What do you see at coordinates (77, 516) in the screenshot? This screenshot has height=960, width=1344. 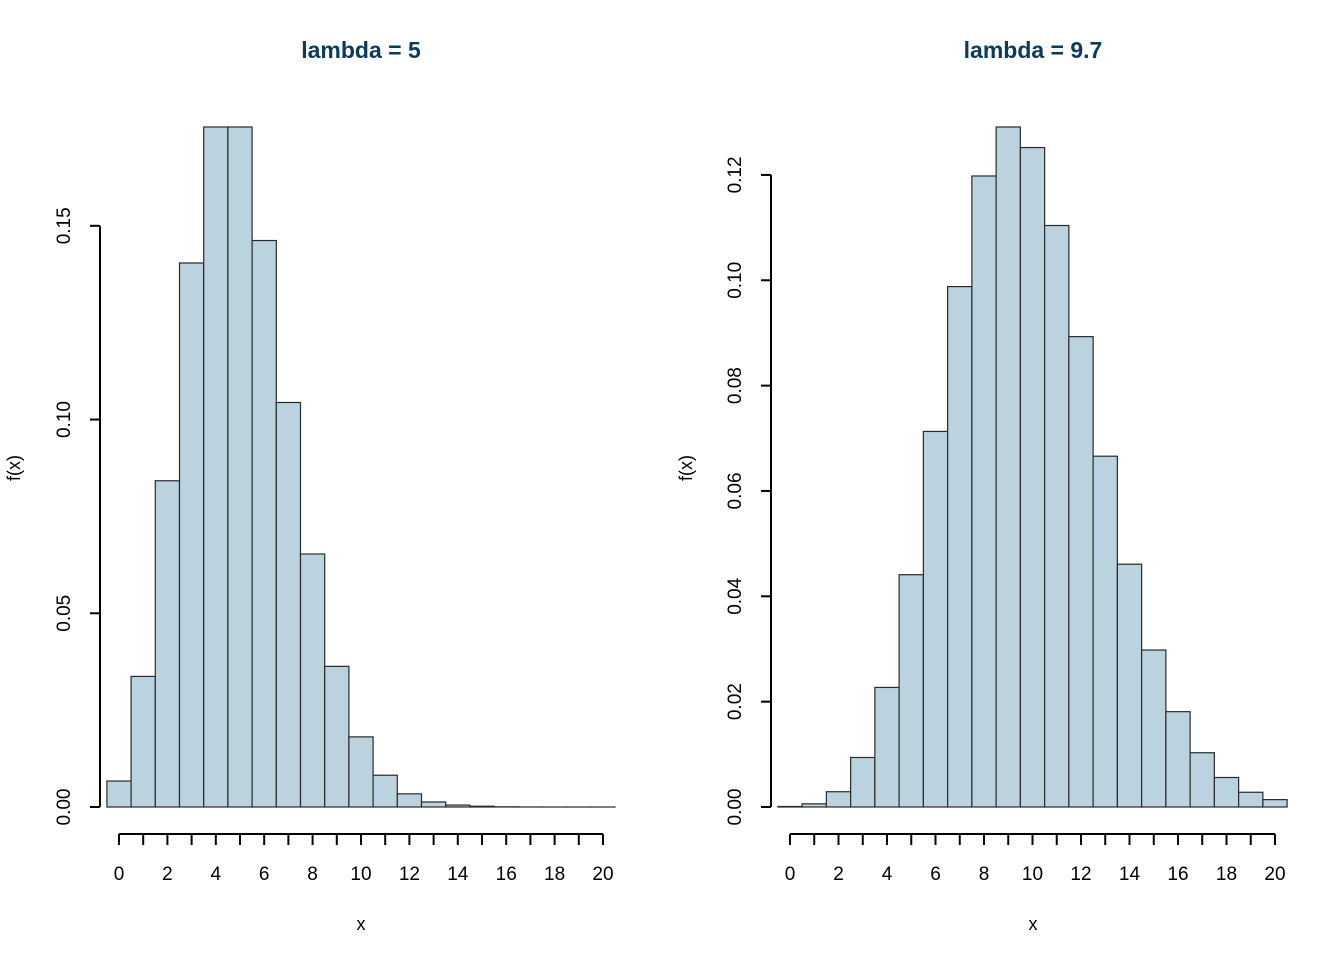 I see `y-axis: 0.00 0.05 0.10 0.15` at bounding box center [77, 516].